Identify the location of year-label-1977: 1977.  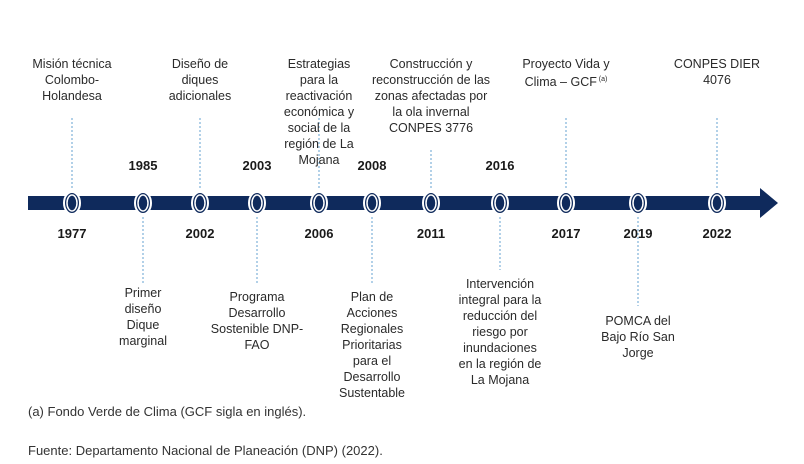
(72, 233).